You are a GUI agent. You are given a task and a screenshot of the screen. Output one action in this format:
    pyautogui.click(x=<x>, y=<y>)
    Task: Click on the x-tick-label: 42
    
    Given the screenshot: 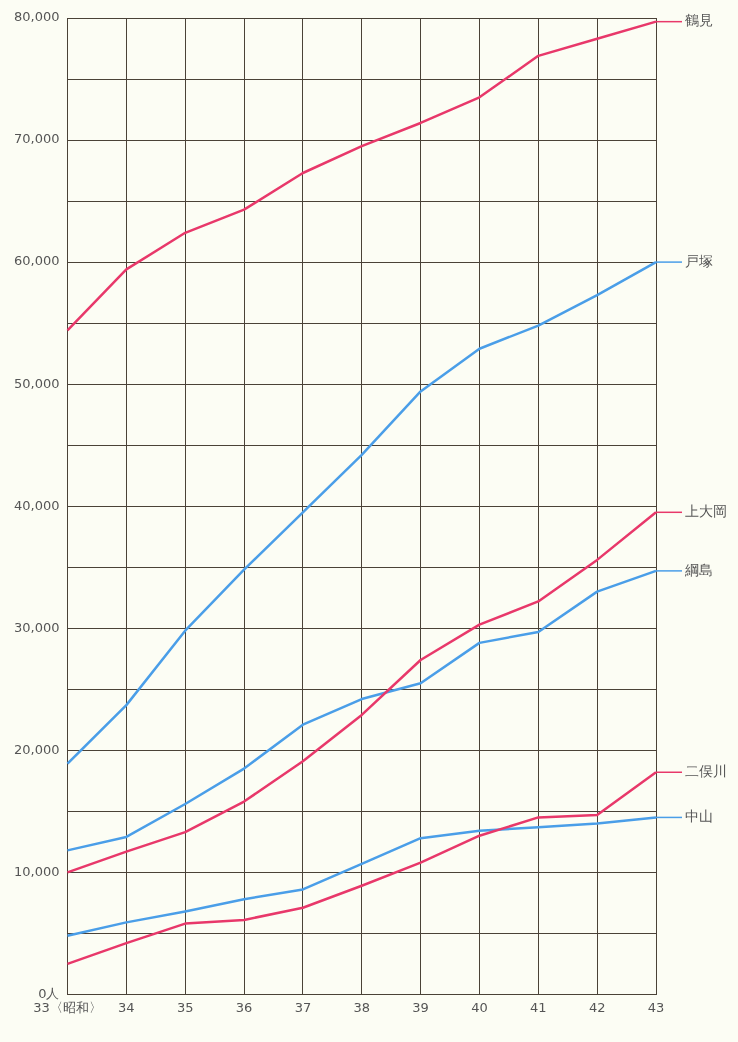 What is the action you would take?
    pyautogui.click(x=597, y=1007)
    